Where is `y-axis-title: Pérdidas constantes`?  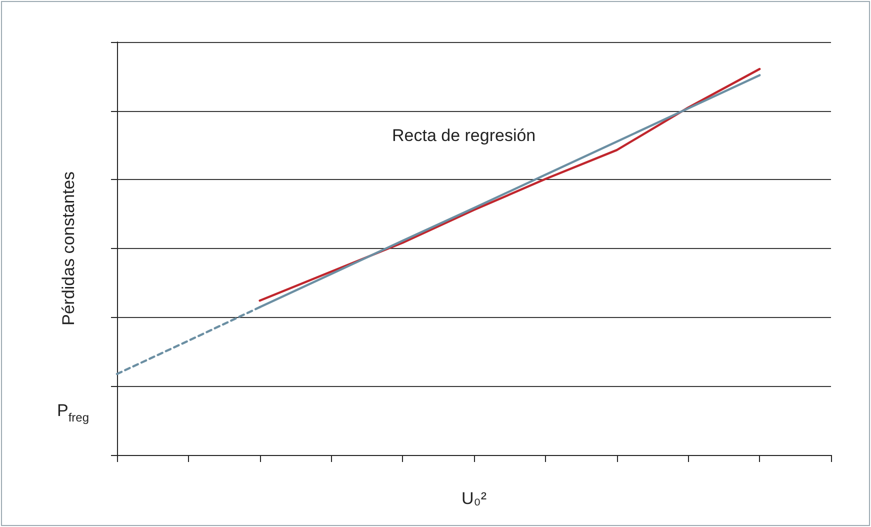 y-axis-title: Pérdidas constantes is located at coordinates (68, 248).